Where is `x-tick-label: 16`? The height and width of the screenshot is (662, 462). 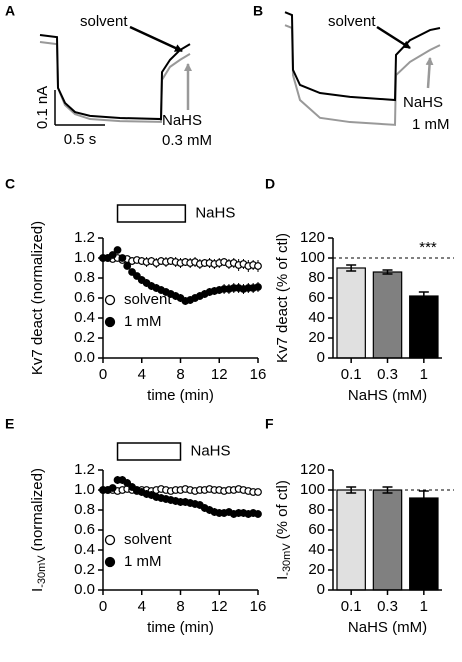
x-tick-label: 16 is located at coordinates (258, 374).